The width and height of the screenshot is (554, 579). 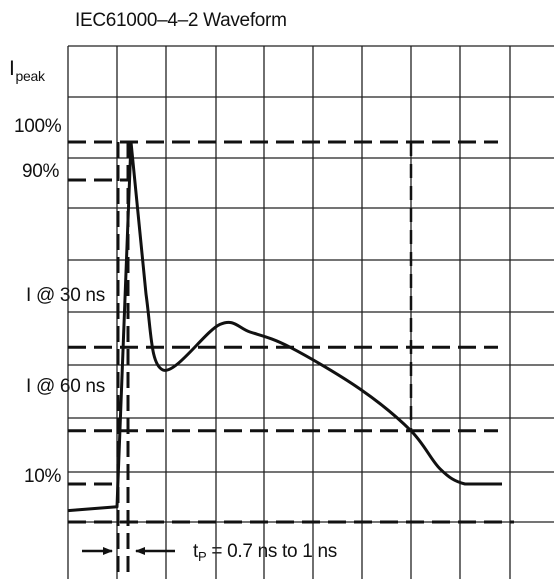 I want to click on y-axis-label-subscript: peak, so click(x=30, y=76).